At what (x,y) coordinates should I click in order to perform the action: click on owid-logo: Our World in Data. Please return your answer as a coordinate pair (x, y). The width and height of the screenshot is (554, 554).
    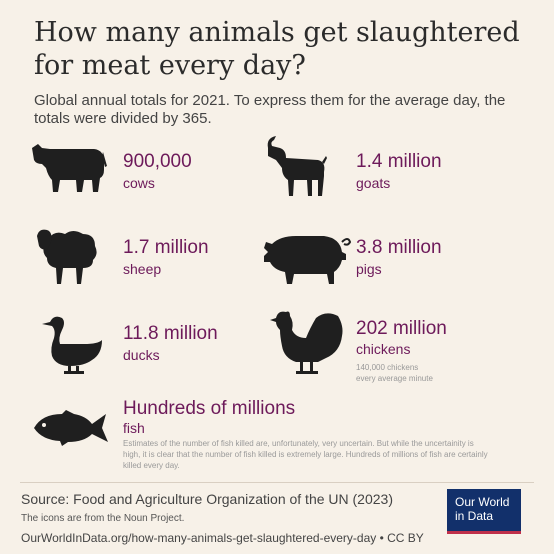
    Looking at the image, I should click on (484, 511).